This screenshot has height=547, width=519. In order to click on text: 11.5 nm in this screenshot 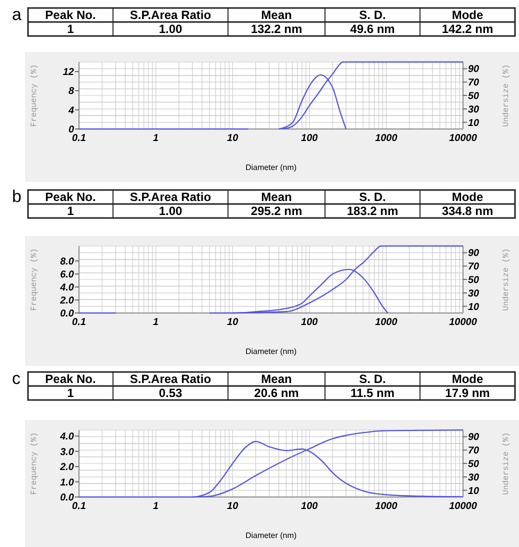, I will do `click(372, 393)`.